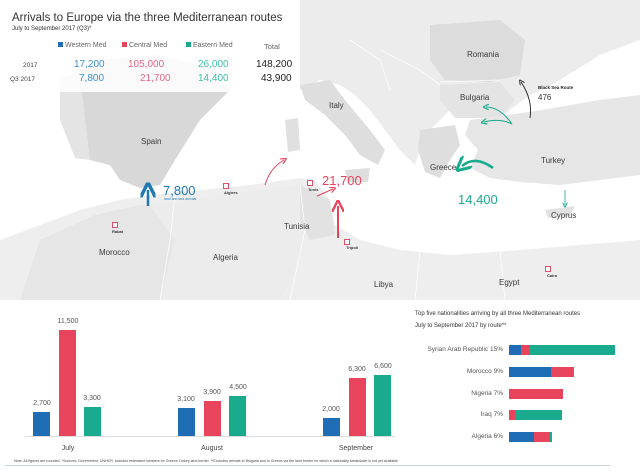  Describe the element at coordinates (67, 383) in the screenshot. I see `bar-july-central` at that location.